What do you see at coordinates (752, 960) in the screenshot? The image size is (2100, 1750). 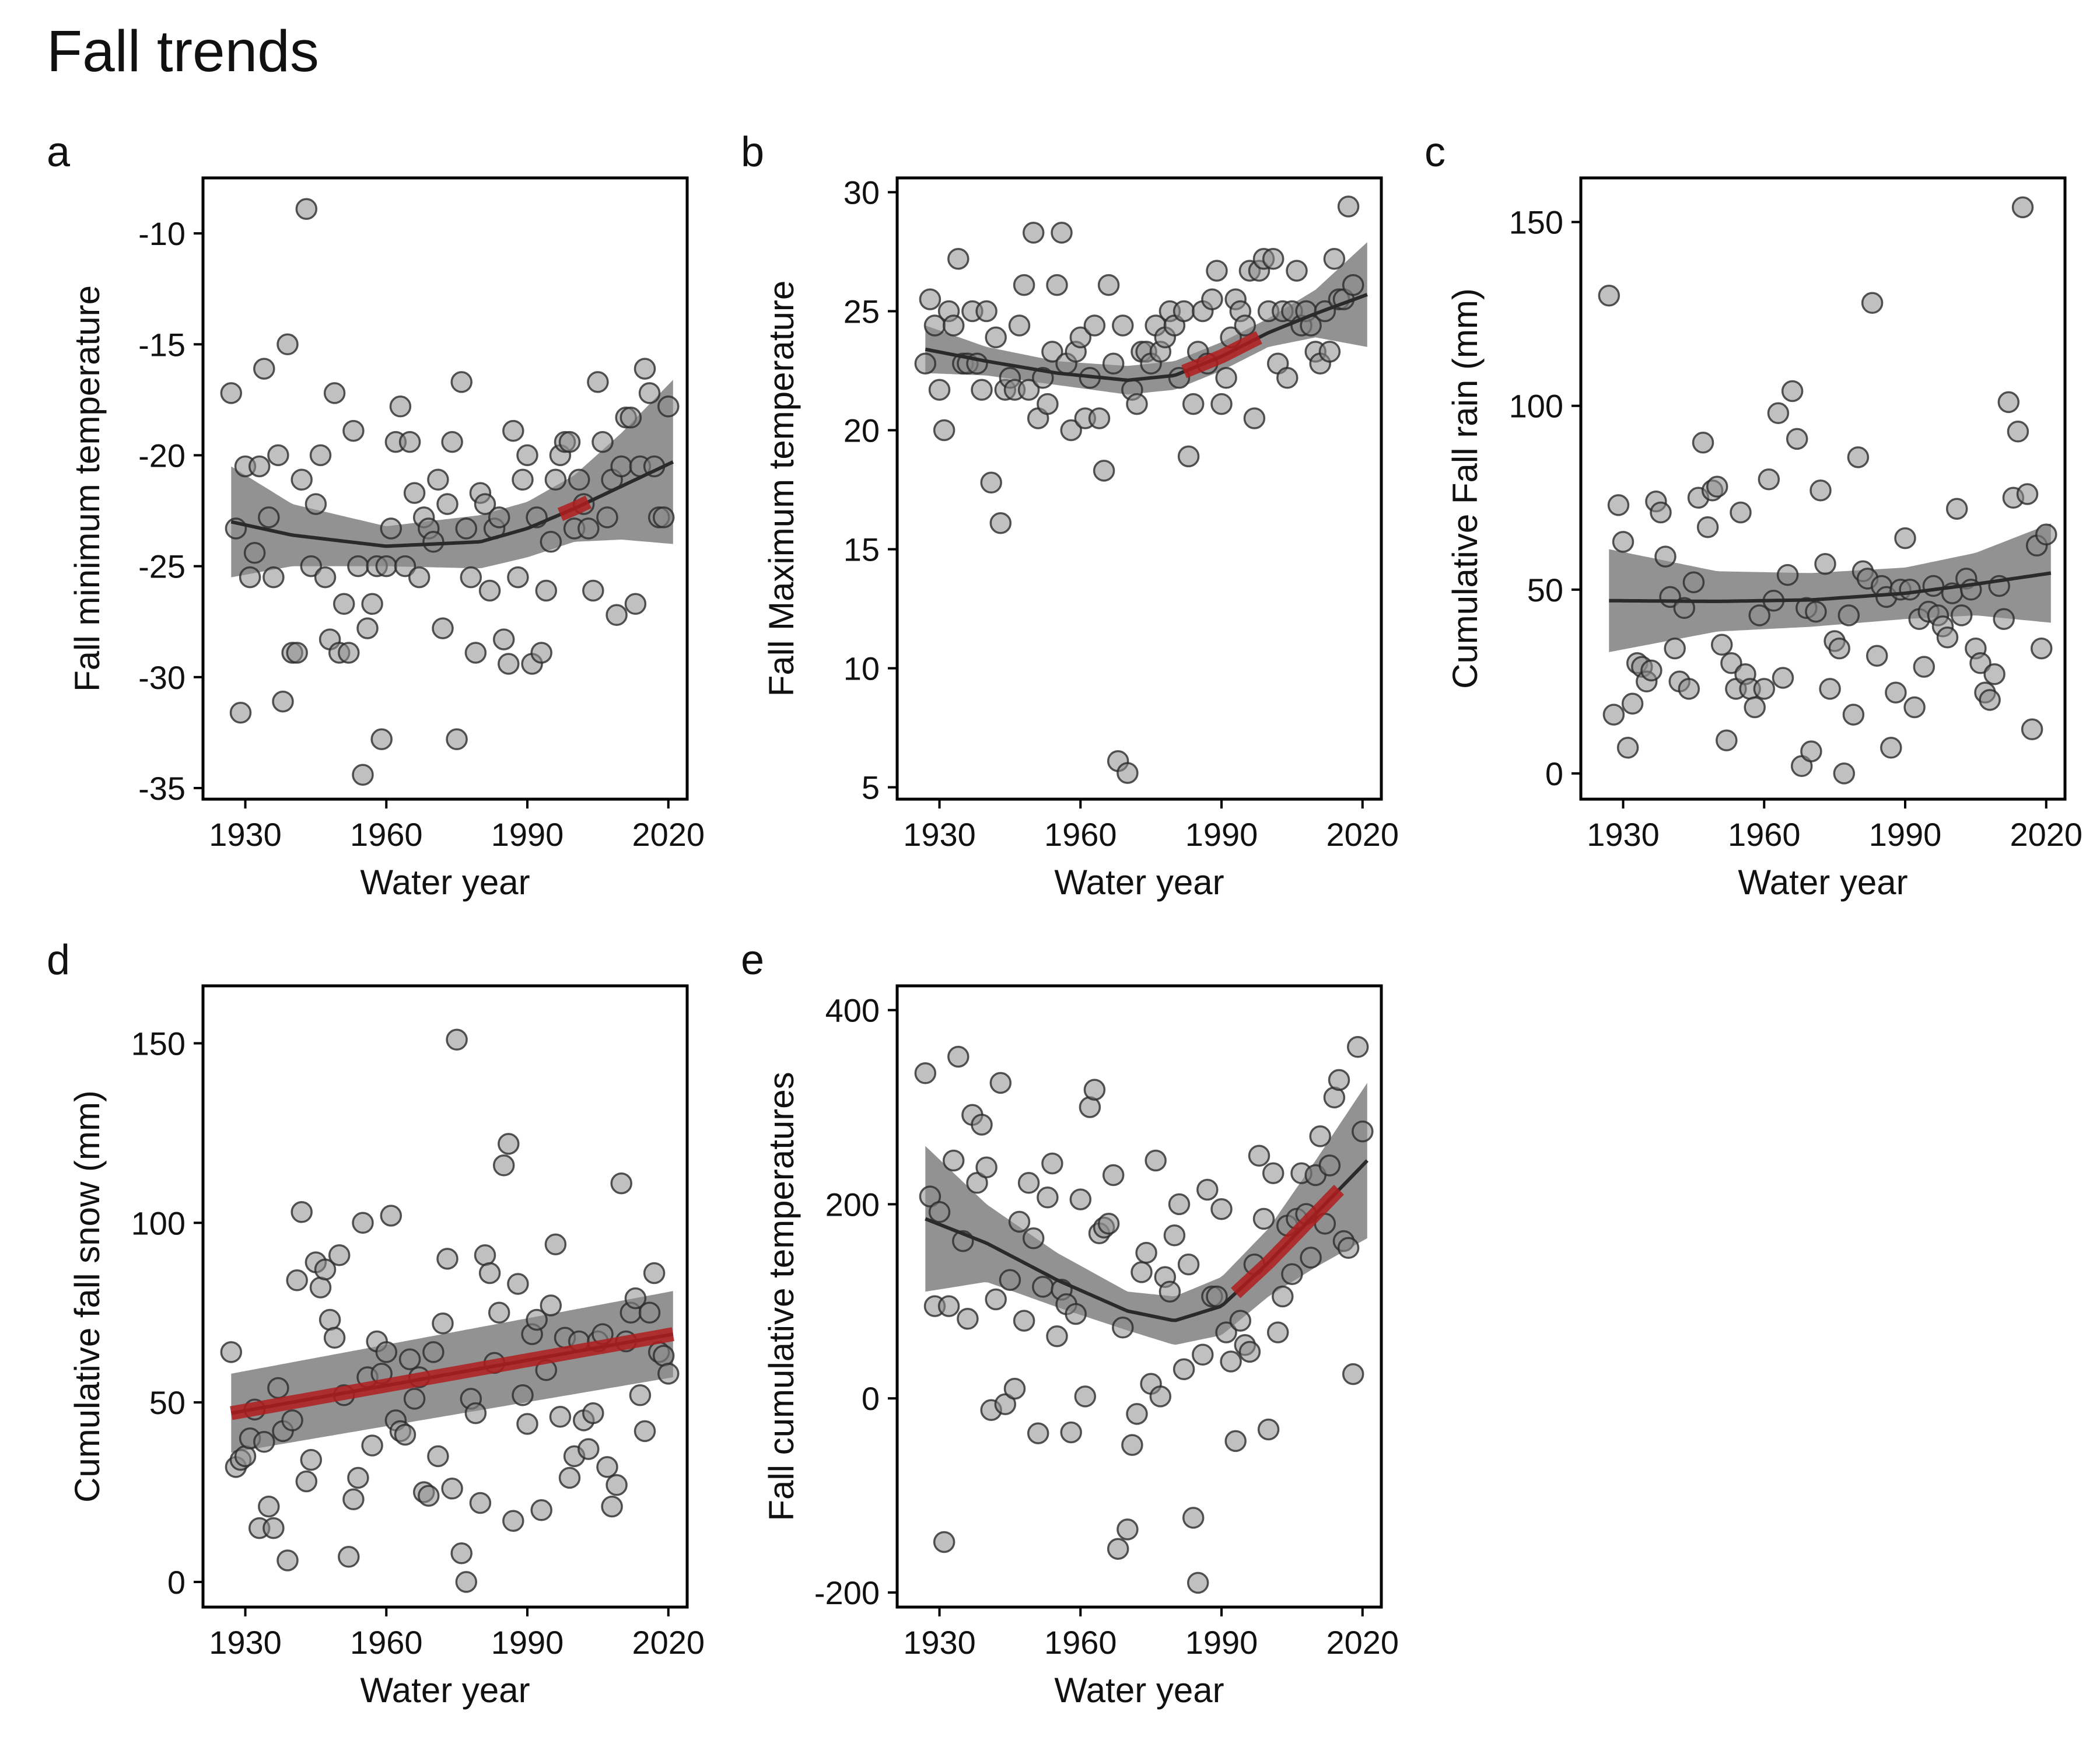 I see `panel-letter: e` at bounding box center [752, 960].